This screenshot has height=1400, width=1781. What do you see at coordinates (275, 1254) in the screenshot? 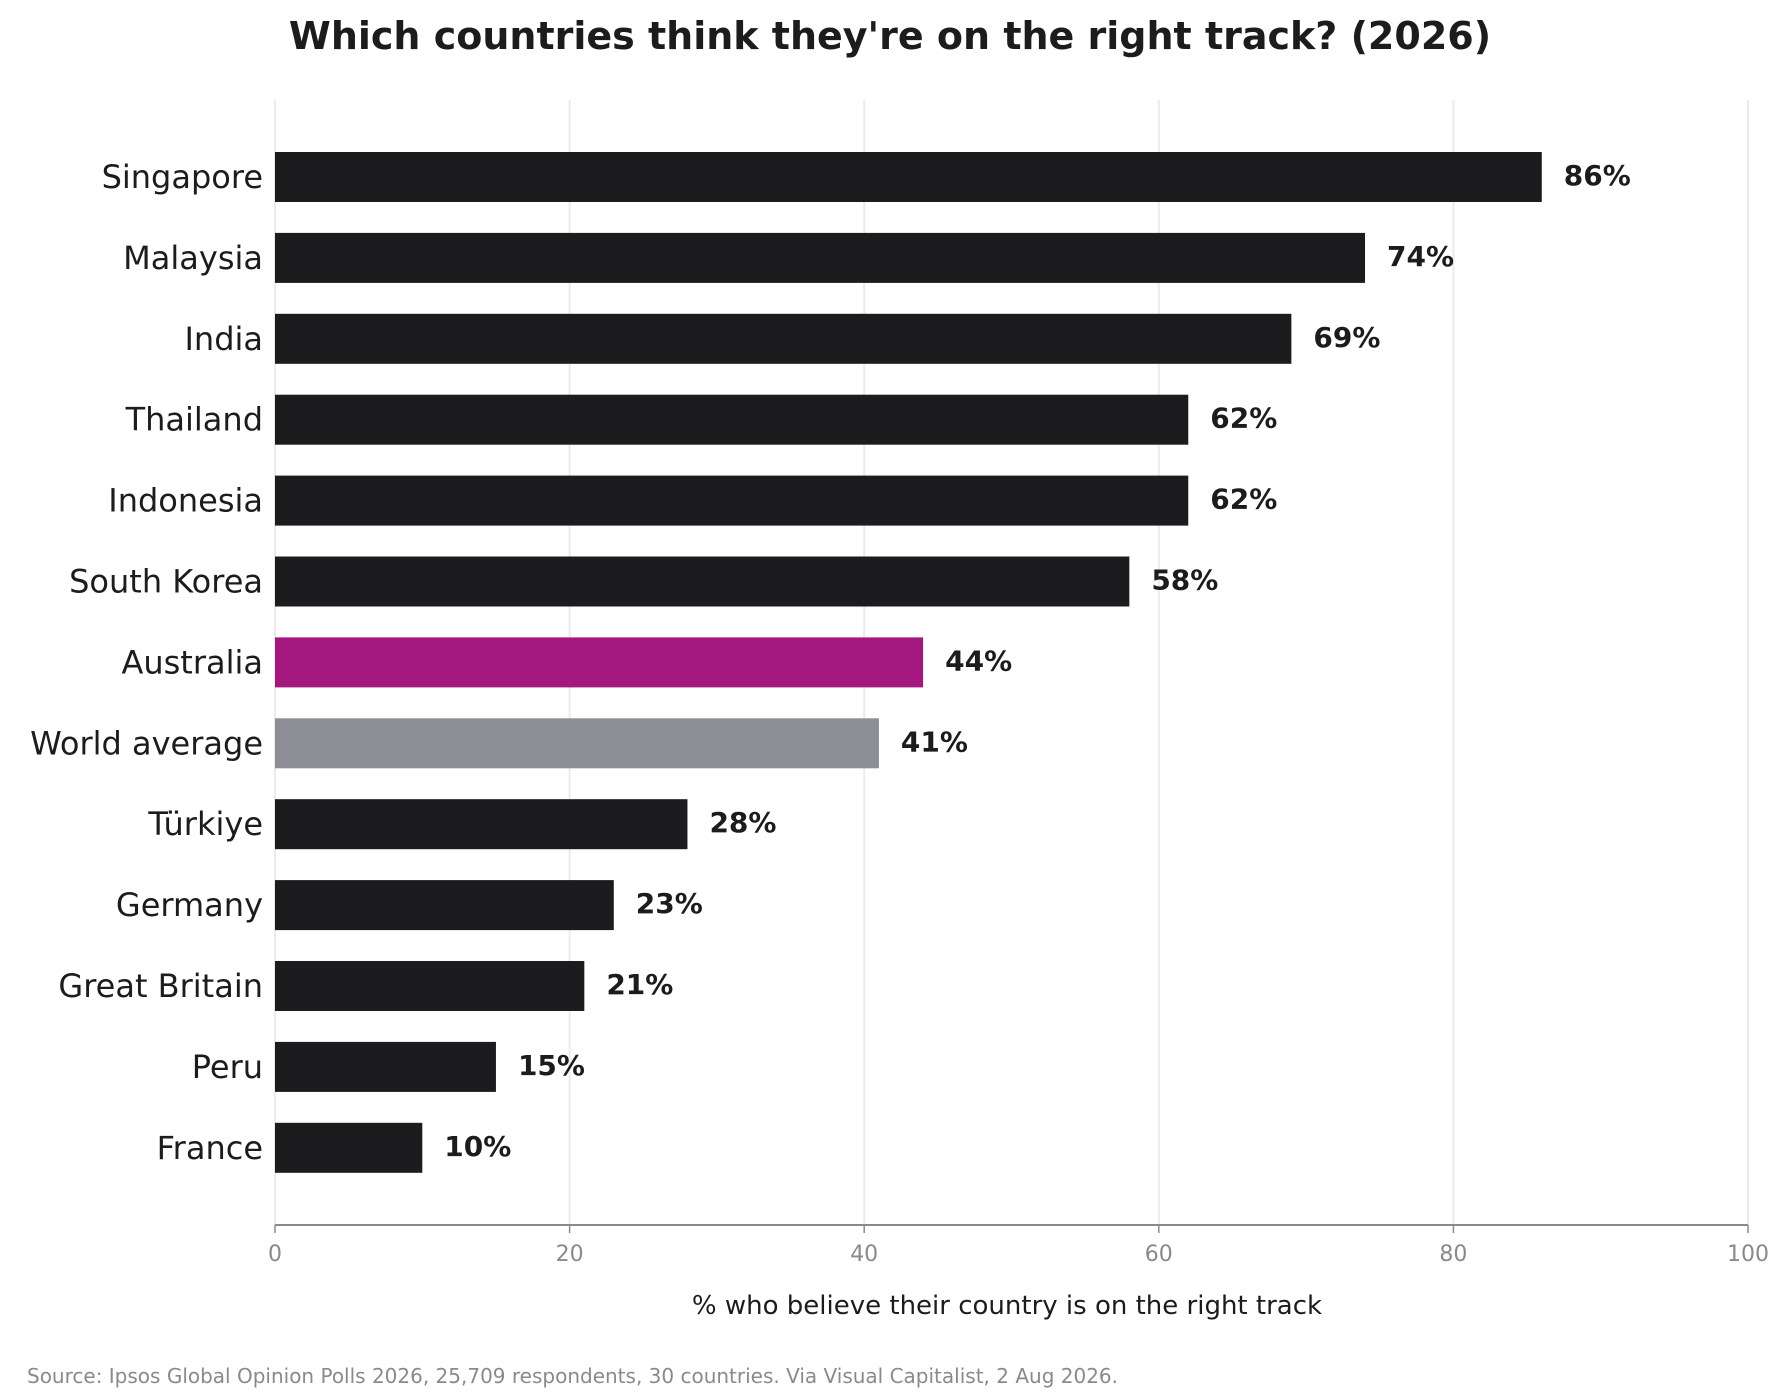
I see `x-tick-label: 0` at bounding box center [275, 1254].